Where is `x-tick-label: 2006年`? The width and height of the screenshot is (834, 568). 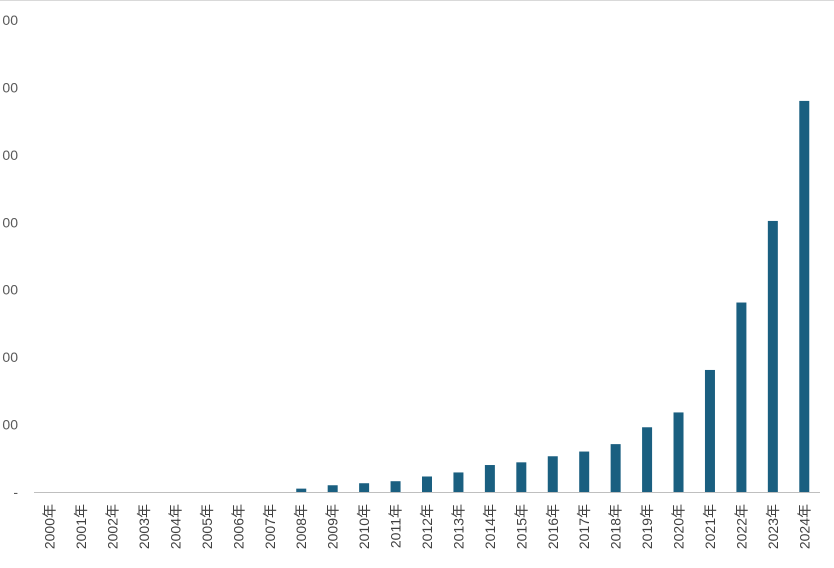
x-tick-label: 2006年 is located at coordinates (238, 526).